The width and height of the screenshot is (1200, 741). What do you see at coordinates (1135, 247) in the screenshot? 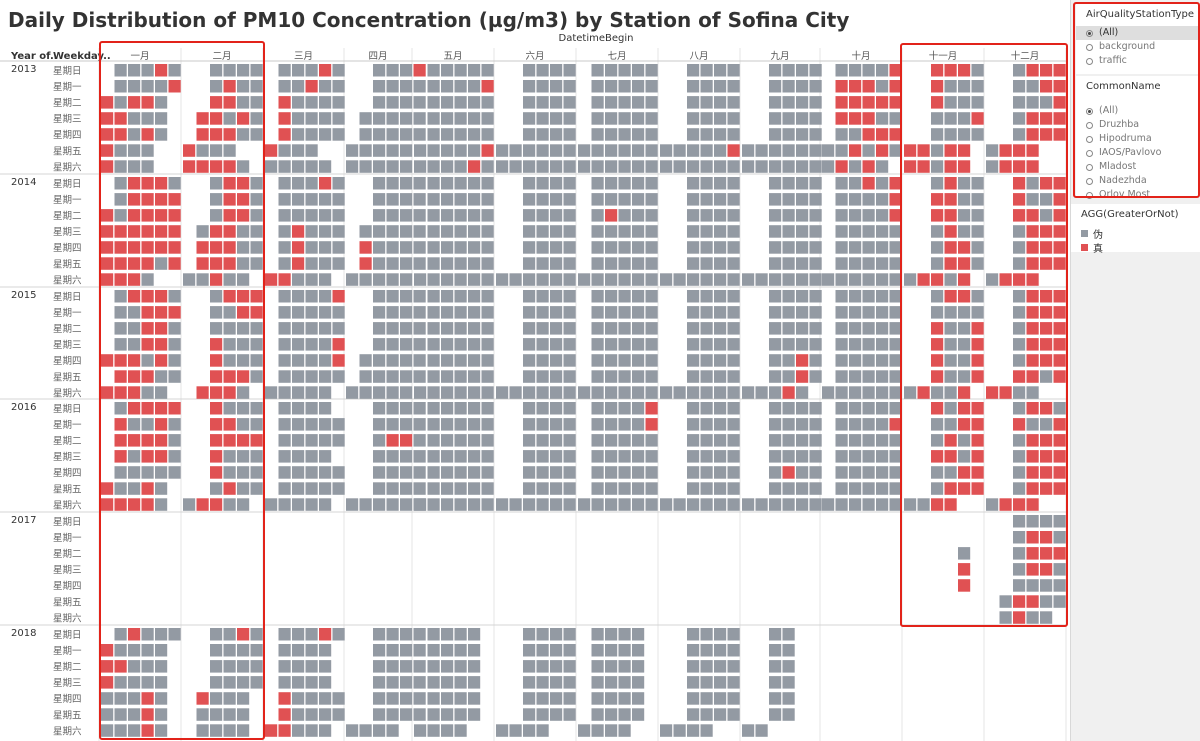
I see `legend-item: 真` at bounding box center [1135, 247].